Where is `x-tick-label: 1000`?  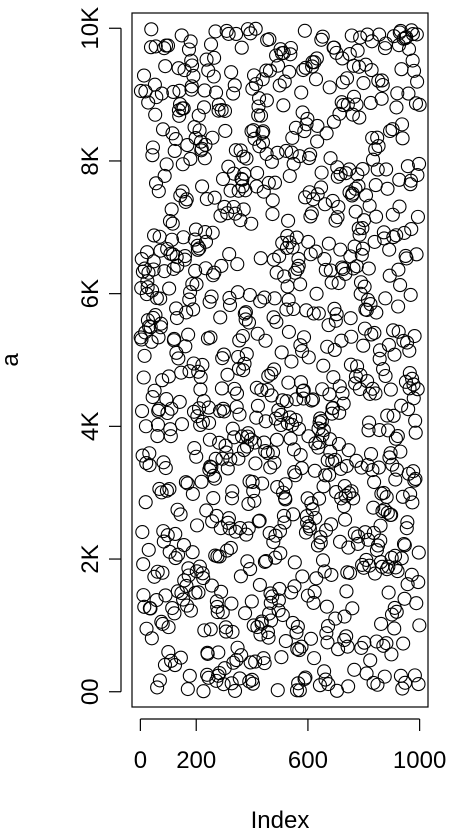 x-tick-label: 1000 is located at coordinates (419, 760).